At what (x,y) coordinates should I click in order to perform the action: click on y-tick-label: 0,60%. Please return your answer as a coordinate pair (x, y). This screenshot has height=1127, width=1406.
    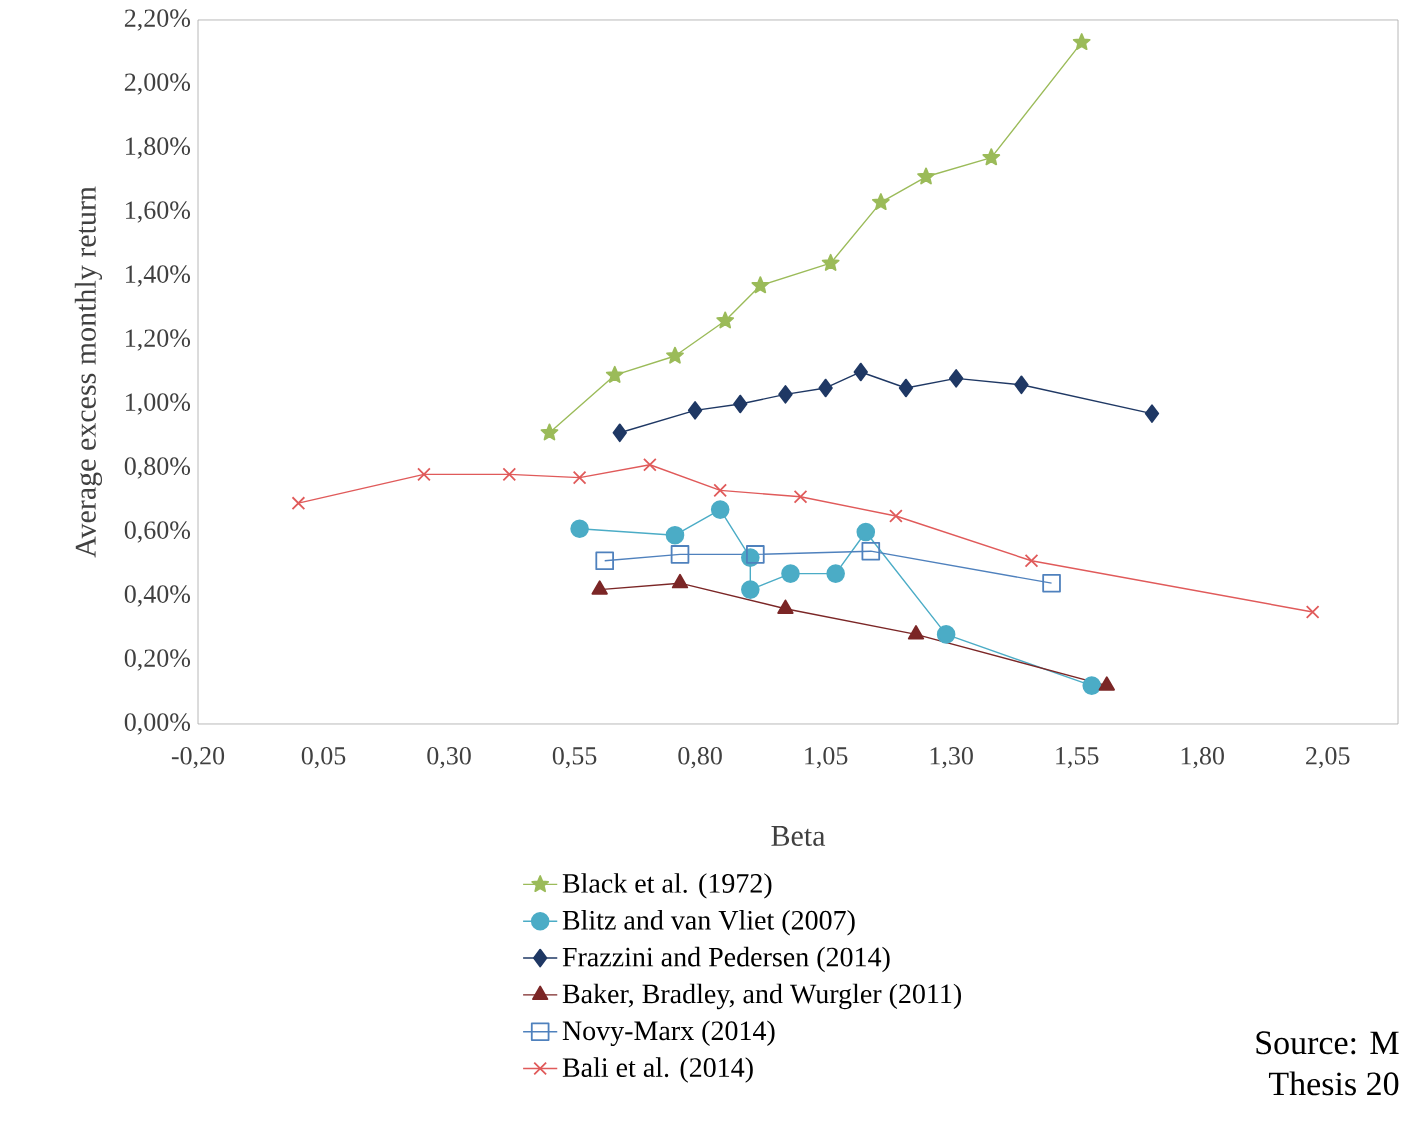
    Looking at the image, I should click on (157, 532).